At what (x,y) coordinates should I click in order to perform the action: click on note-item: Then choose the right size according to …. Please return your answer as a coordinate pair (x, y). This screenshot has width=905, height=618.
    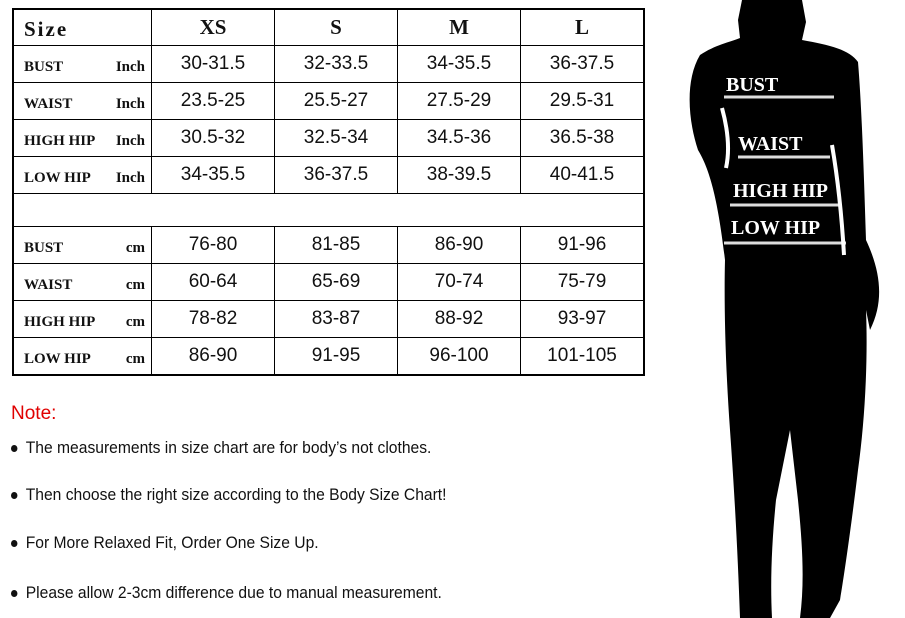
    Looking at the image, I should click on (229, 495).